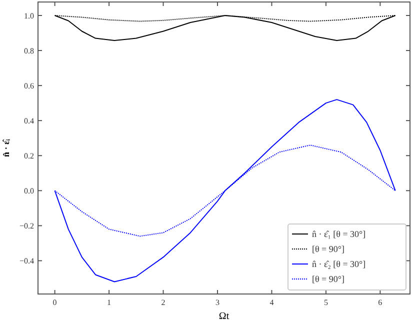 The image size is (415, 322). Describe the element at coordinates (54, 302) in the screenshot. I see `x-tick-label: 0` at that location.